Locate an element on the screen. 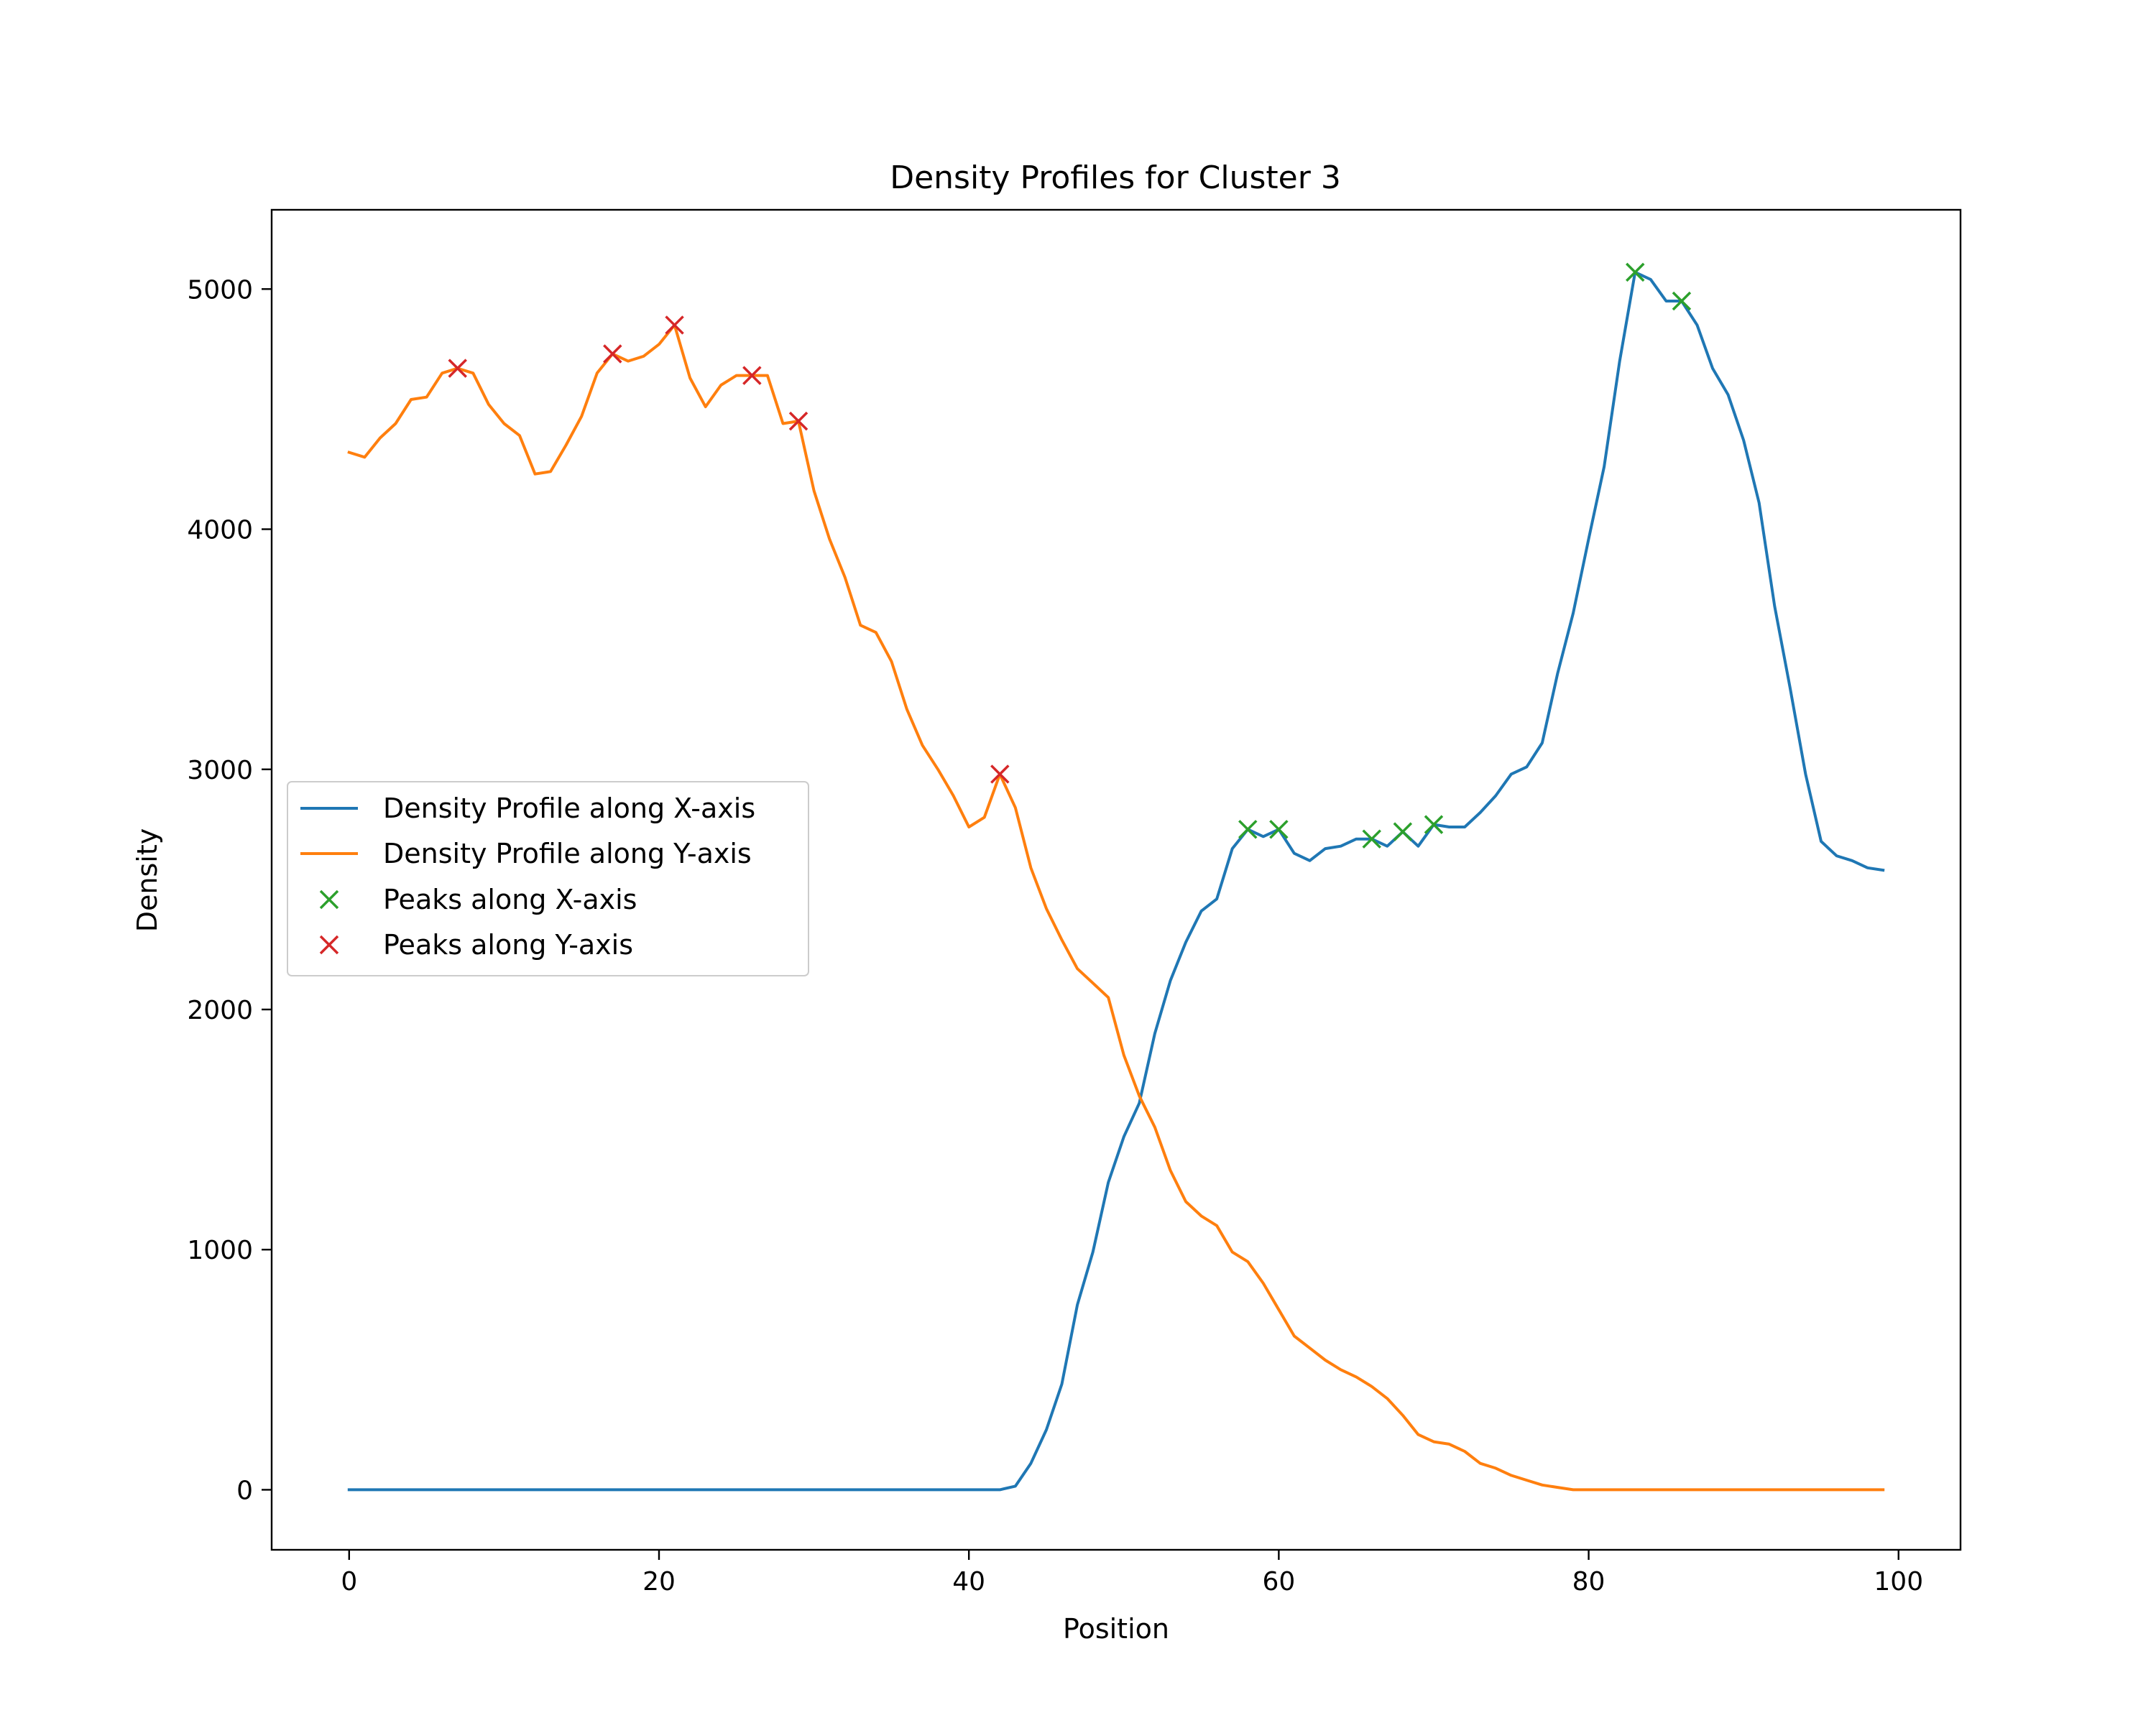  legend-label-y-profile: Density Profile along Y-axis is located at coordinates (567, 853).